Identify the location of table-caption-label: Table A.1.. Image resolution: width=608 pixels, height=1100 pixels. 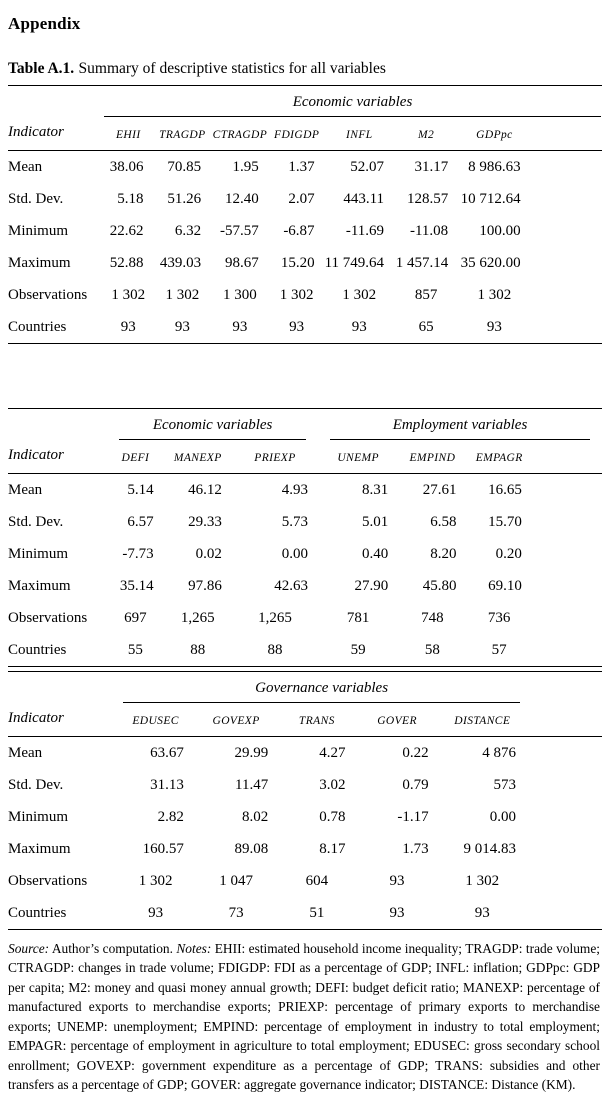
(41, 68).